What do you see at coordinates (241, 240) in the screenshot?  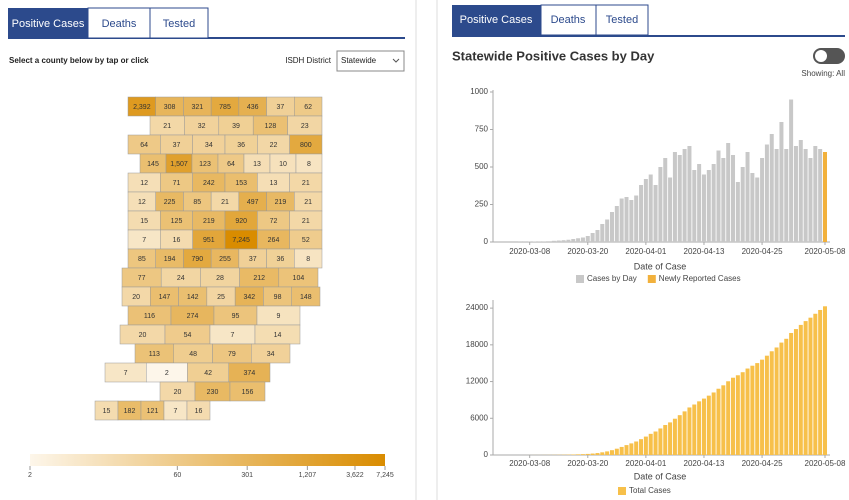 I see `county-label: 7,245` at bounding box center [241, 240].